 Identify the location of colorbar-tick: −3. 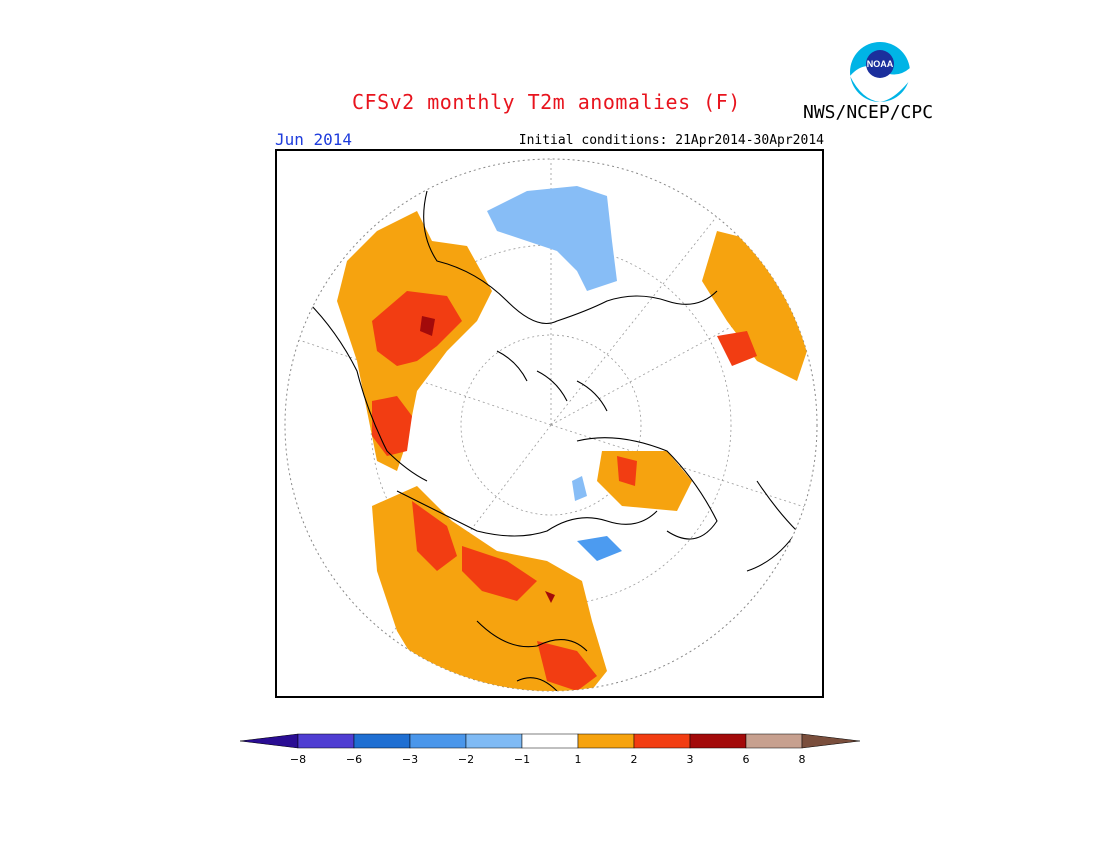
(410, 759).